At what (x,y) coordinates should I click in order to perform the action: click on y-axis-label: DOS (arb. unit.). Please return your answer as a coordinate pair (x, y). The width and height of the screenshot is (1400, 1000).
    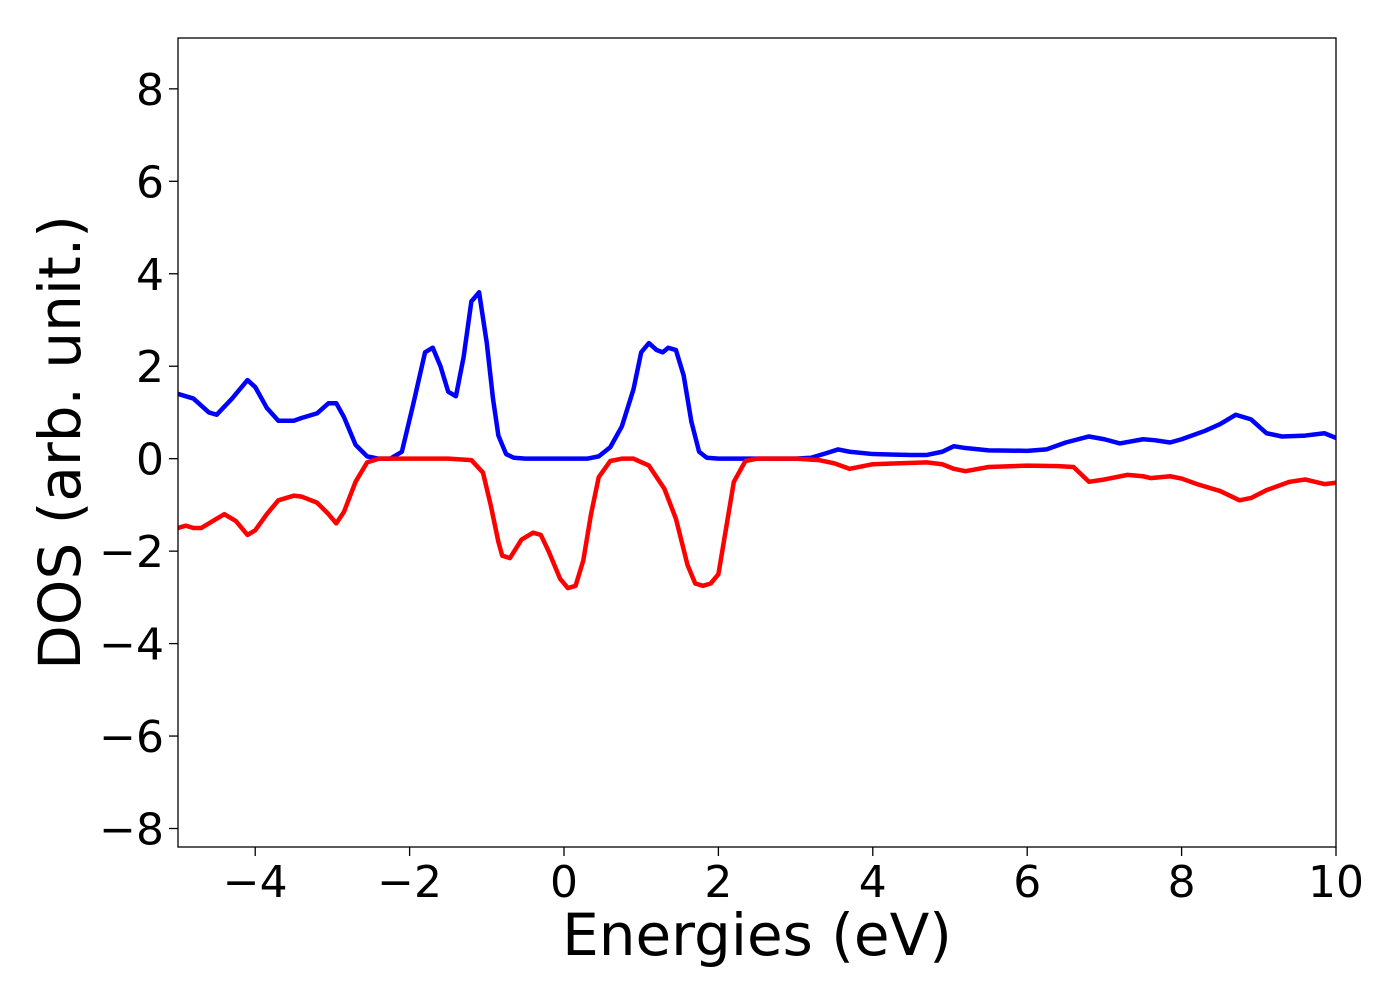
    Looking at the image, I should click on (60, 442).